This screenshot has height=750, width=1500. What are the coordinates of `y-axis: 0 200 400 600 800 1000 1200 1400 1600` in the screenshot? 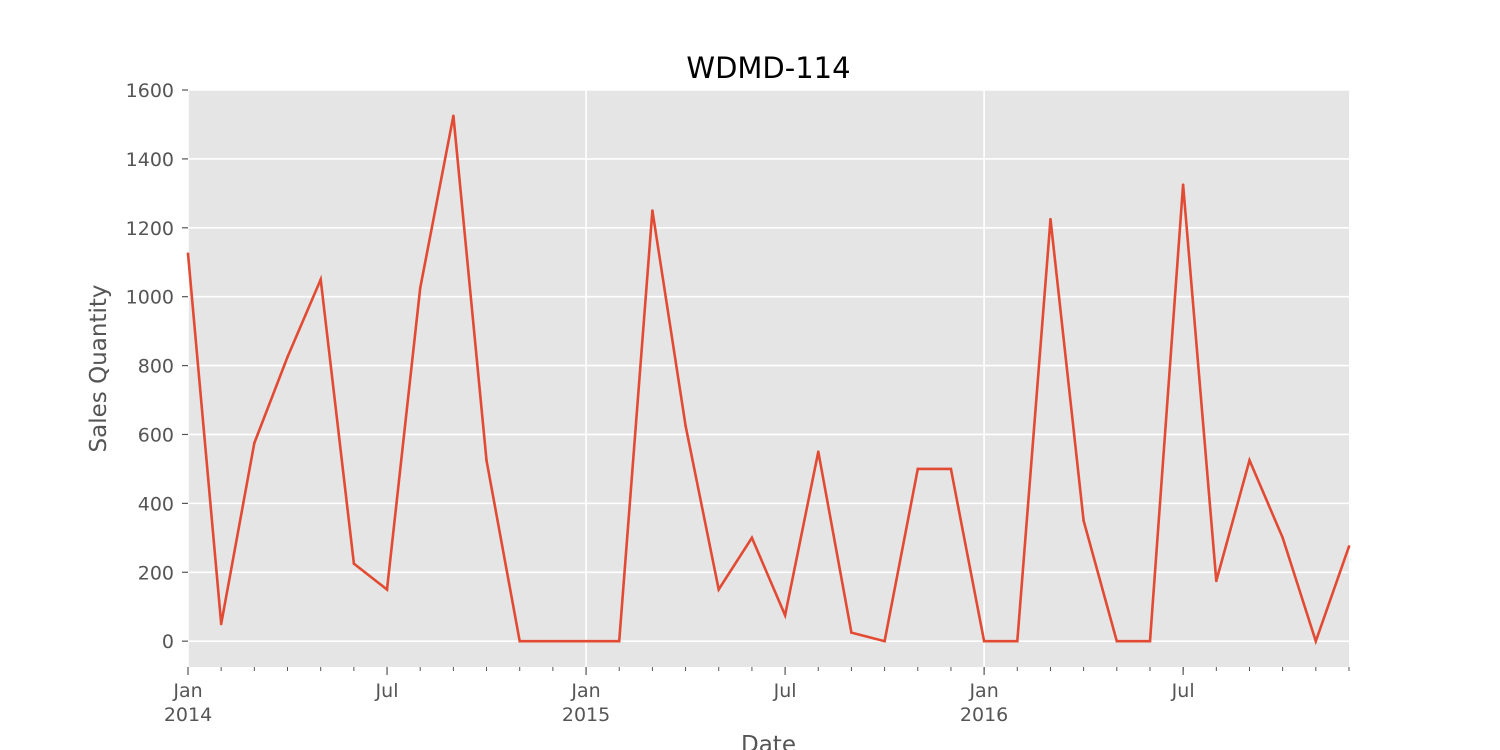 It's located at (157, 366).